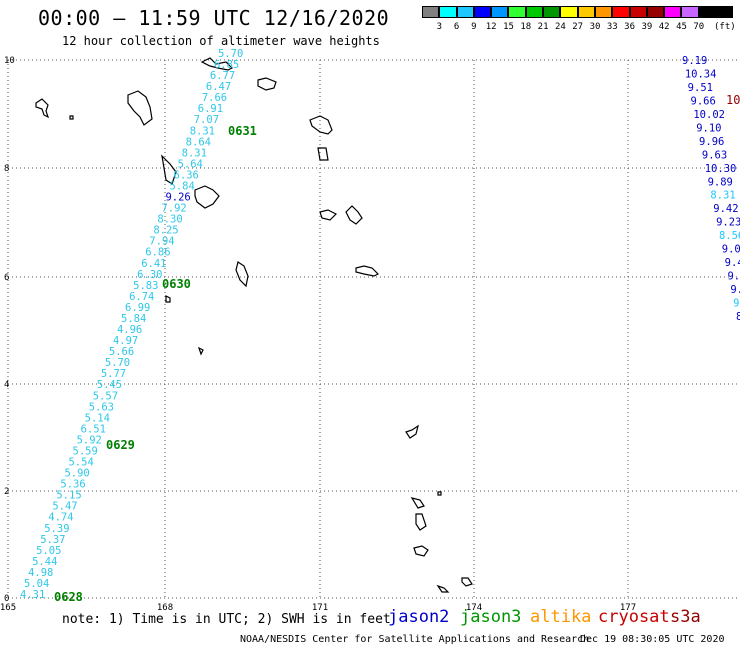 The width and height of the screenshot is (740, 650). I want to click on wave-height-value: 5.54, so click(80, 463).